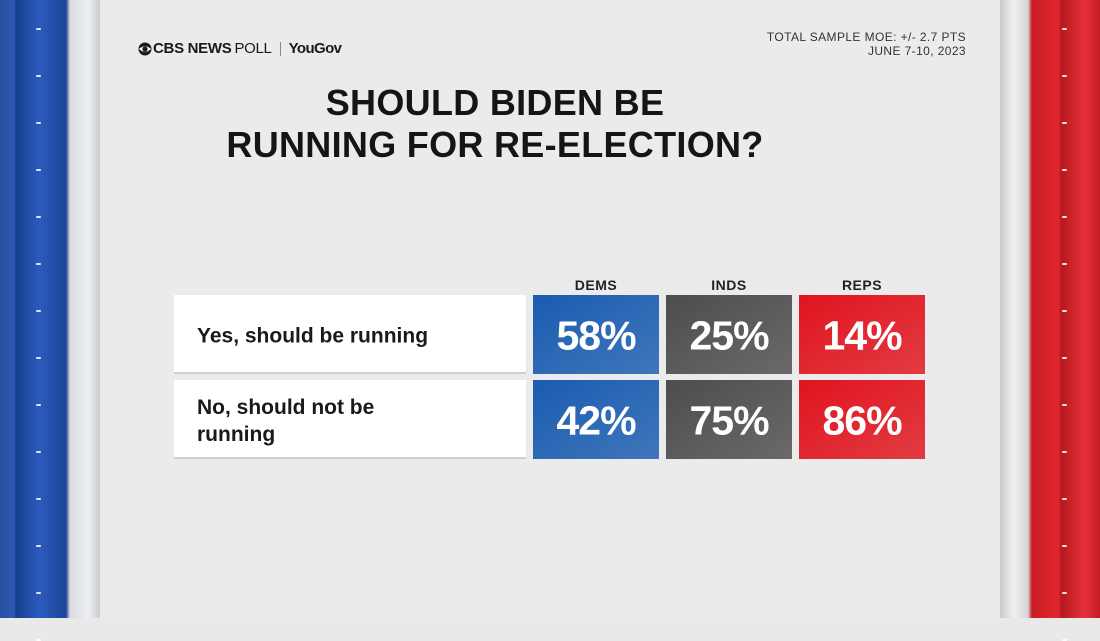 This screenshot has height=641, width=1100. Describe the element at coordinates (866, 37) in the screenshot. I see `moe-text: TOTAL SAMPLE MOE: +/- 2.7 PTS` at that location.